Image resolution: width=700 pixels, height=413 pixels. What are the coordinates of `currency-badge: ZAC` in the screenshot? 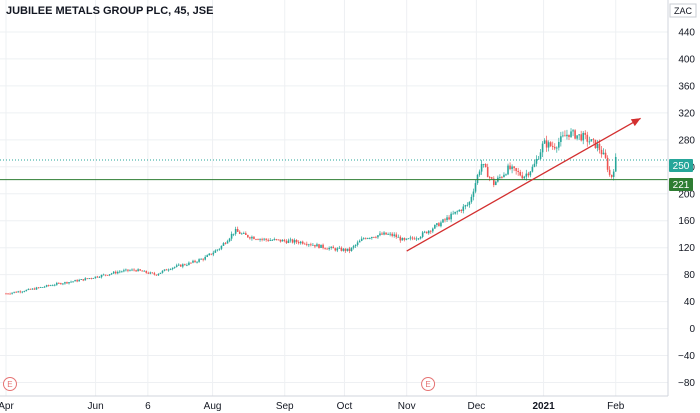 It's located at (683, 10).